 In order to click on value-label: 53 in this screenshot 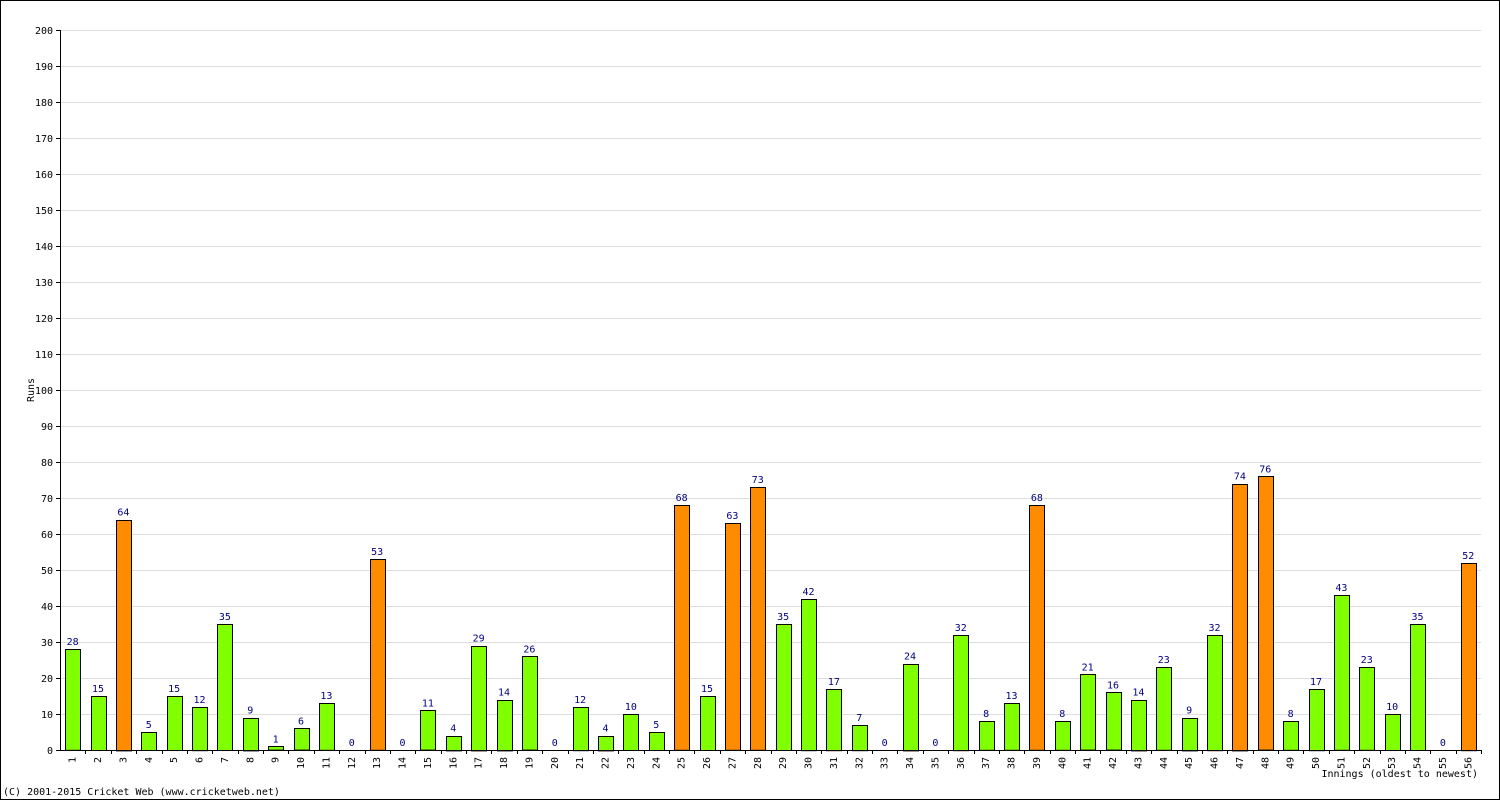, I will do `click(377, 552)`.